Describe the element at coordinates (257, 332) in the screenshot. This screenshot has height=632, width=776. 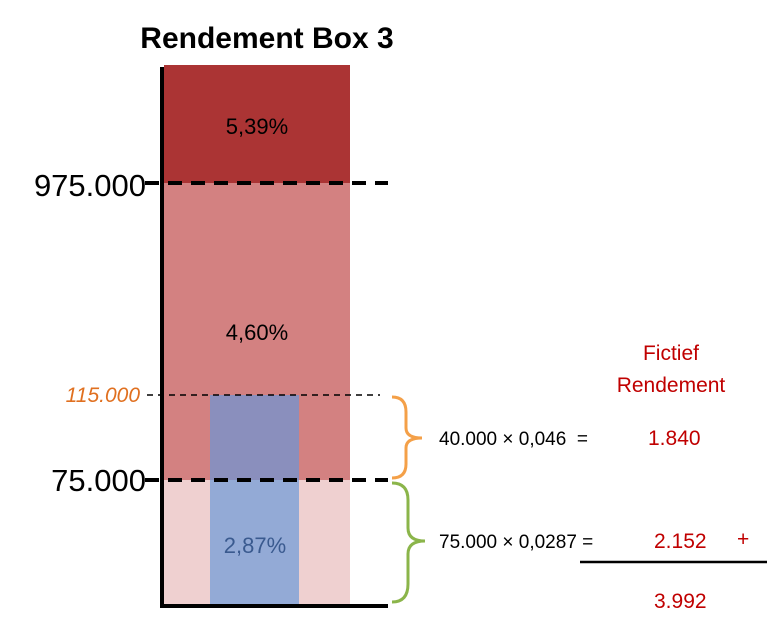
I see `tier-middle-rate: 4,60%` at that location.